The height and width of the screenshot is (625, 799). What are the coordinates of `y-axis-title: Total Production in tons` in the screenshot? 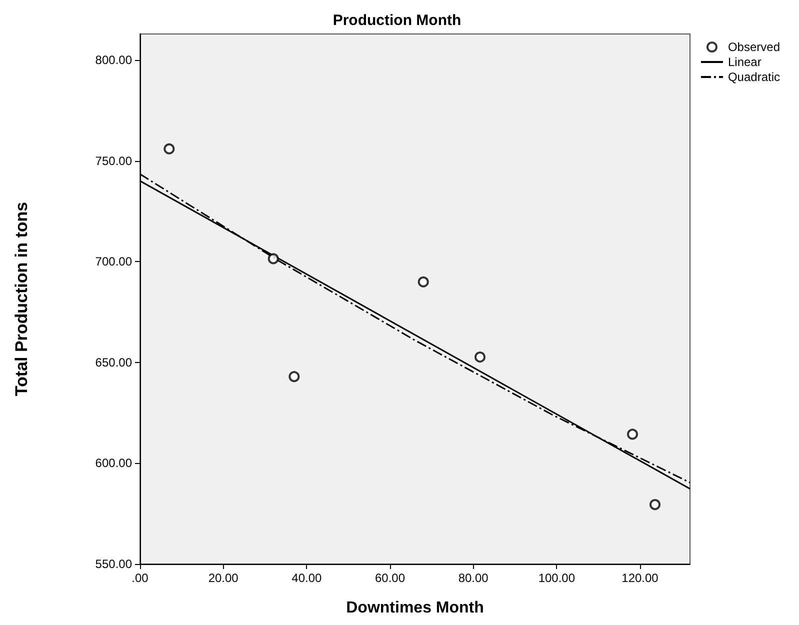 It's located at (21, 299).